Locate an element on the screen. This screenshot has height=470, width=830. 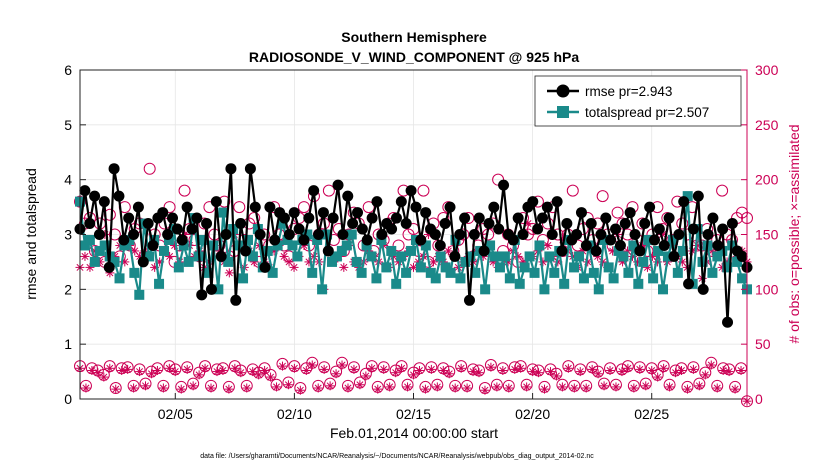
x-tick-label: 02/05 is located at coordinates (175, 414).